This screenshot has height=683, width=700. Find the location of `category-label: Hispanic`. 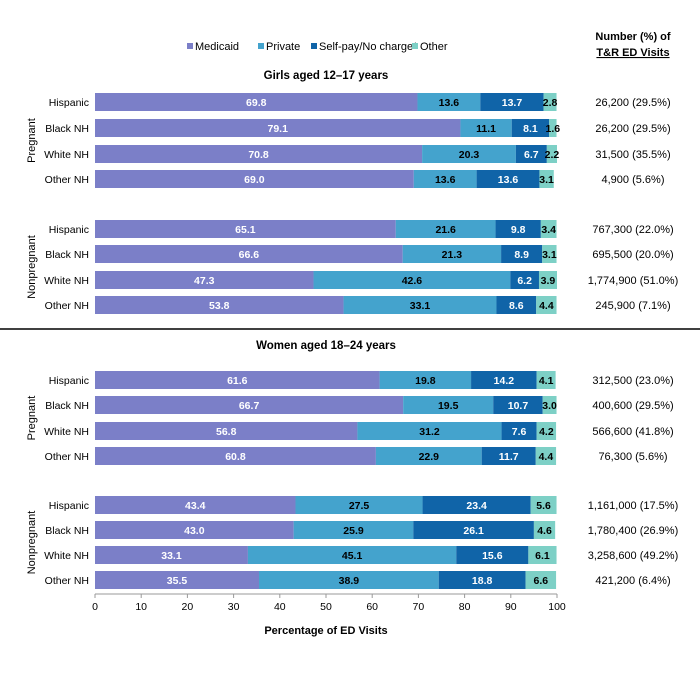

category-label: Hispanic is located at coordinates (69, 103).